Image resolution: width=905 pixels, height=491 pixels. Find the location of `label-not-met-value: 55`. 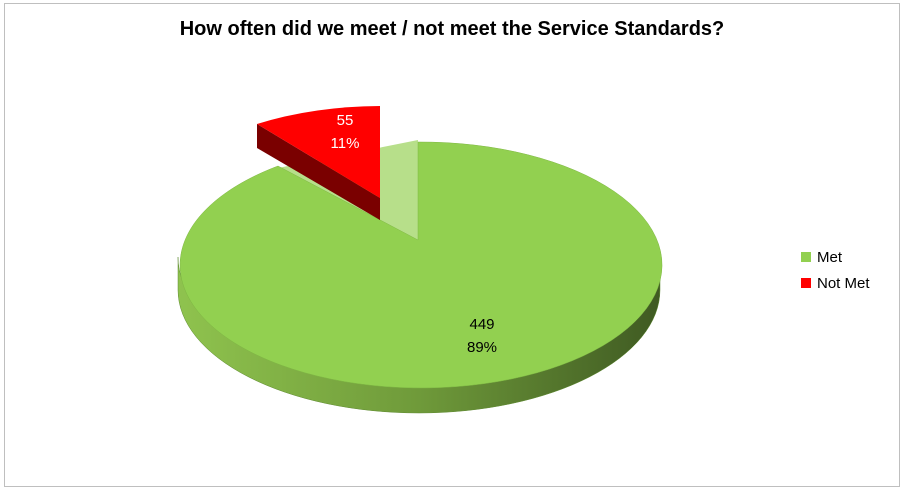

label-not-met-value: 55 is located at coordinates (345, 120).